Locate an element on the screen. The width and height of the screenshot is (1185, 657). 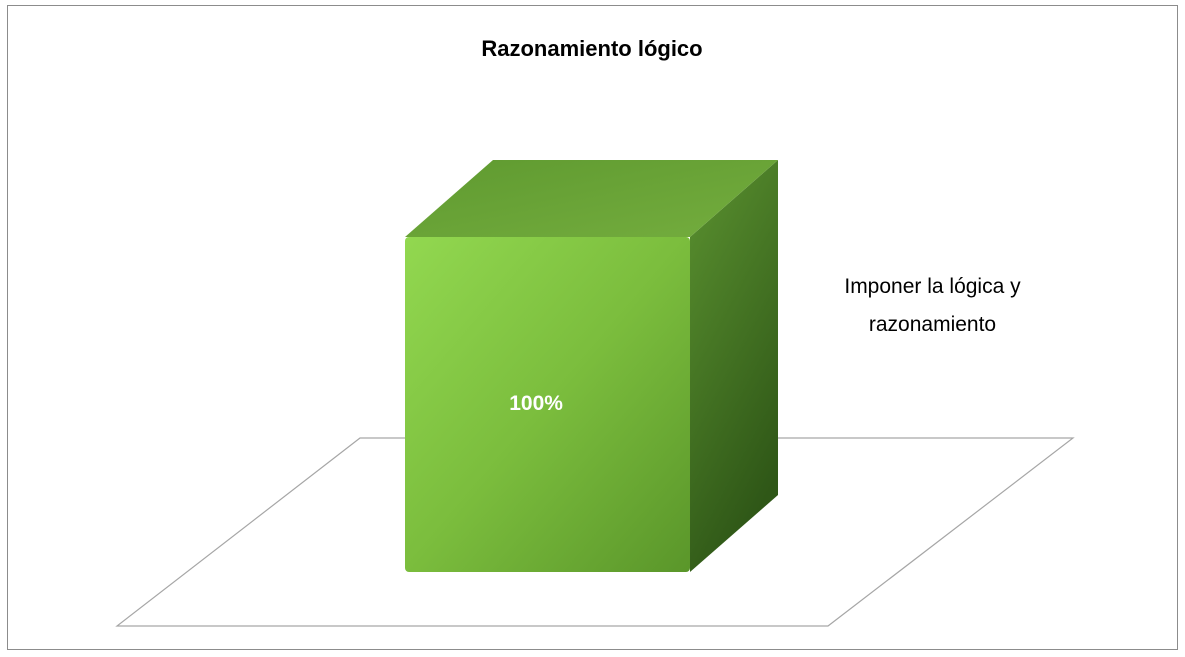
bar-top is located at coordinates (591, 198).